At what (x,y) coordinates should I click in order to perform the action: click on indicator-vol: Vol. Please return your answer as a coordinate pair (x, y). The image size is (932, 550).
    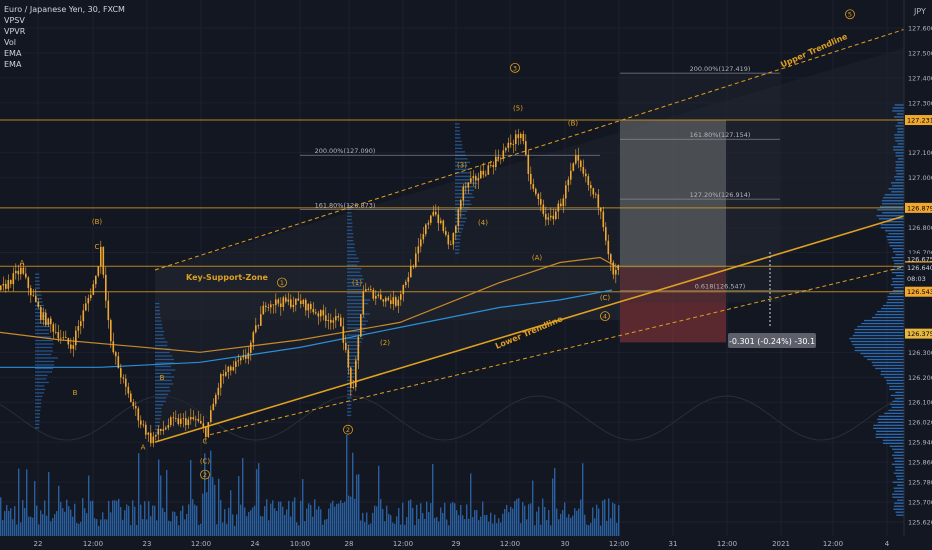
    Looking at the image, I should click on (10, 42).